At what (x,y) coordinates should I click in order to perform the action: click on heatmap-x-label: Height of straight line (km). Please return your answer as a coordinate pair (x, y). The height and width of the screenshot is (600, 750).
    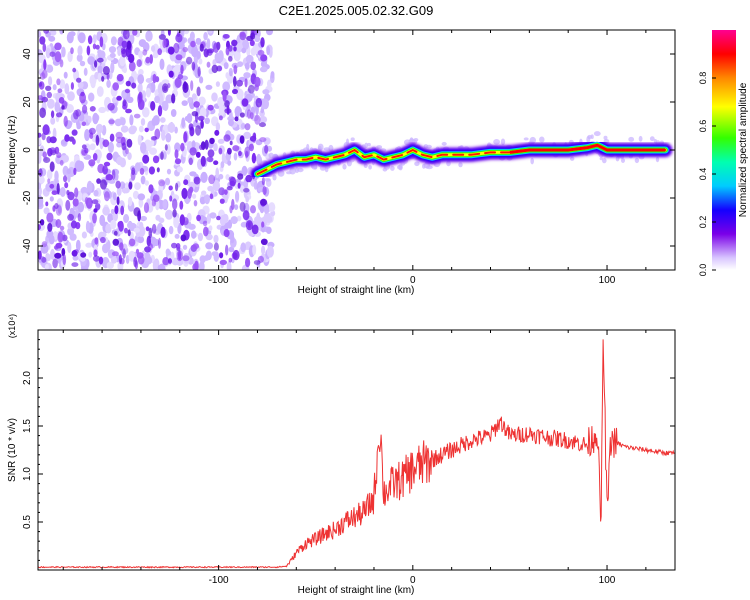
    Looking at the image, I should click on (356, 290).